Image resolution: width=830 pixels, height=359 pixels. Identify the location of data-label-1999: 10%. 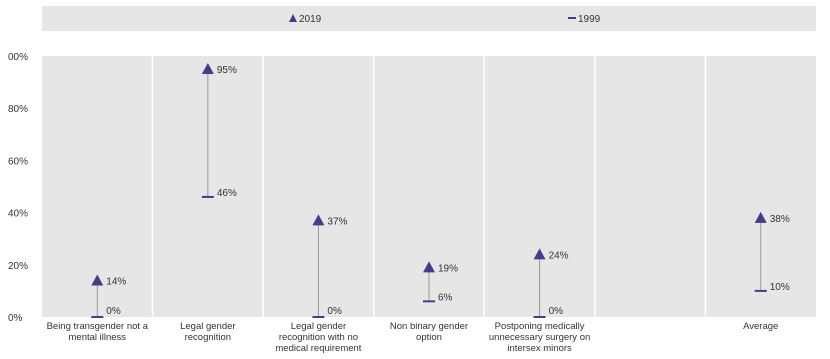
(780, 287).